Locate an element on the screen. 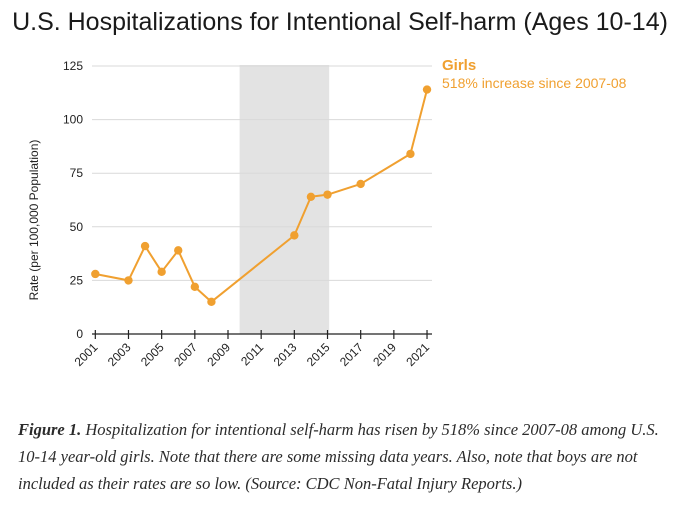 The width and height of the screenshot is (680, 506). shaded-region is located at coordinates (284, 199).